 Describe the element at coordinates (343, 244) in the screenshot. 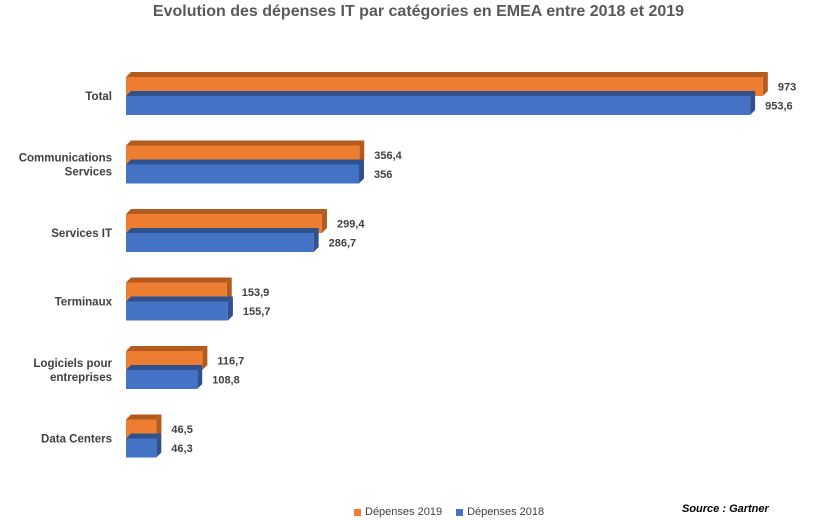

I see `value-label-2018-services-it: 286,7` at that location.